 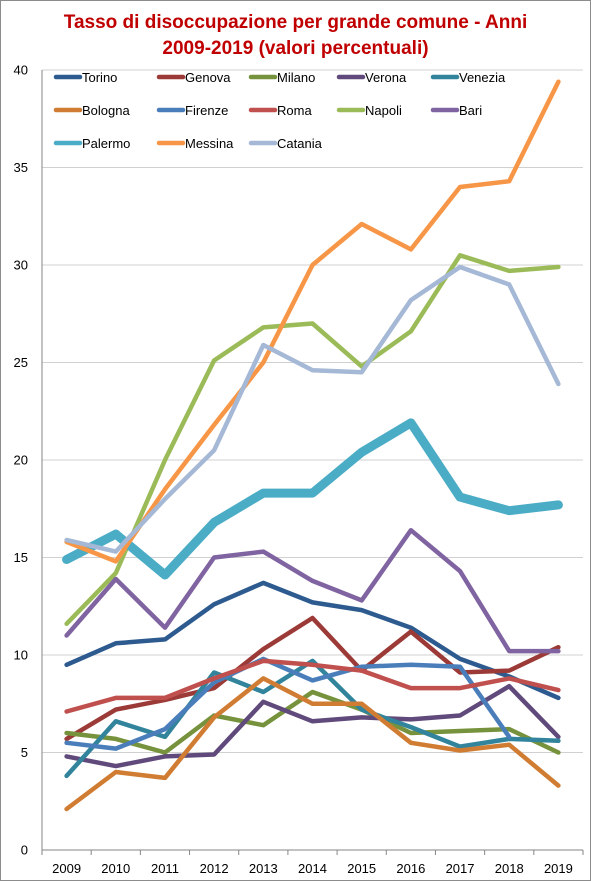 I want to click on legend-label-verona: Verona, so click(x=386, y=77).